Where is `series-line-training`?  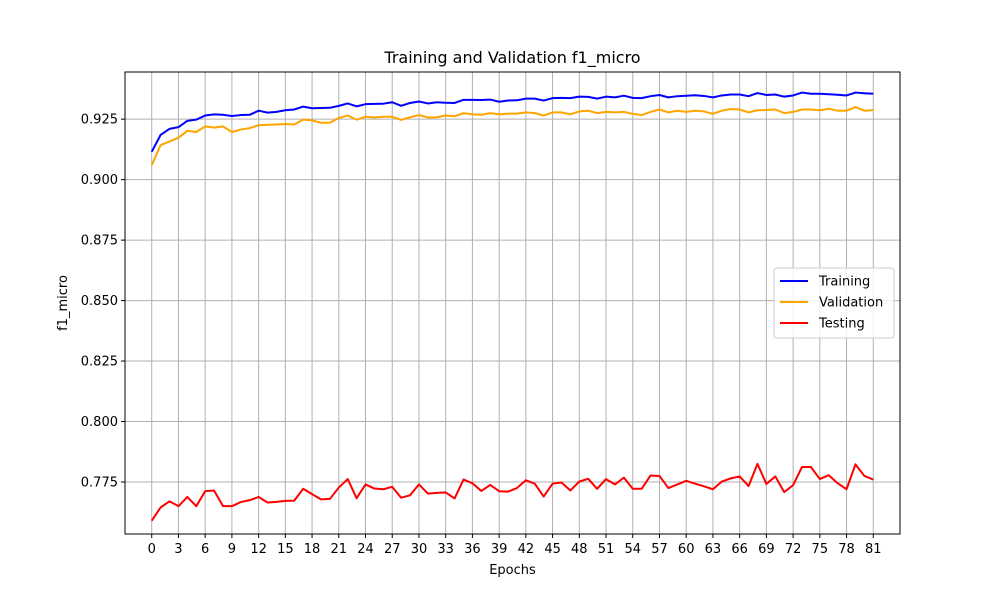
series-line-training is located at coordinates (512, 122).